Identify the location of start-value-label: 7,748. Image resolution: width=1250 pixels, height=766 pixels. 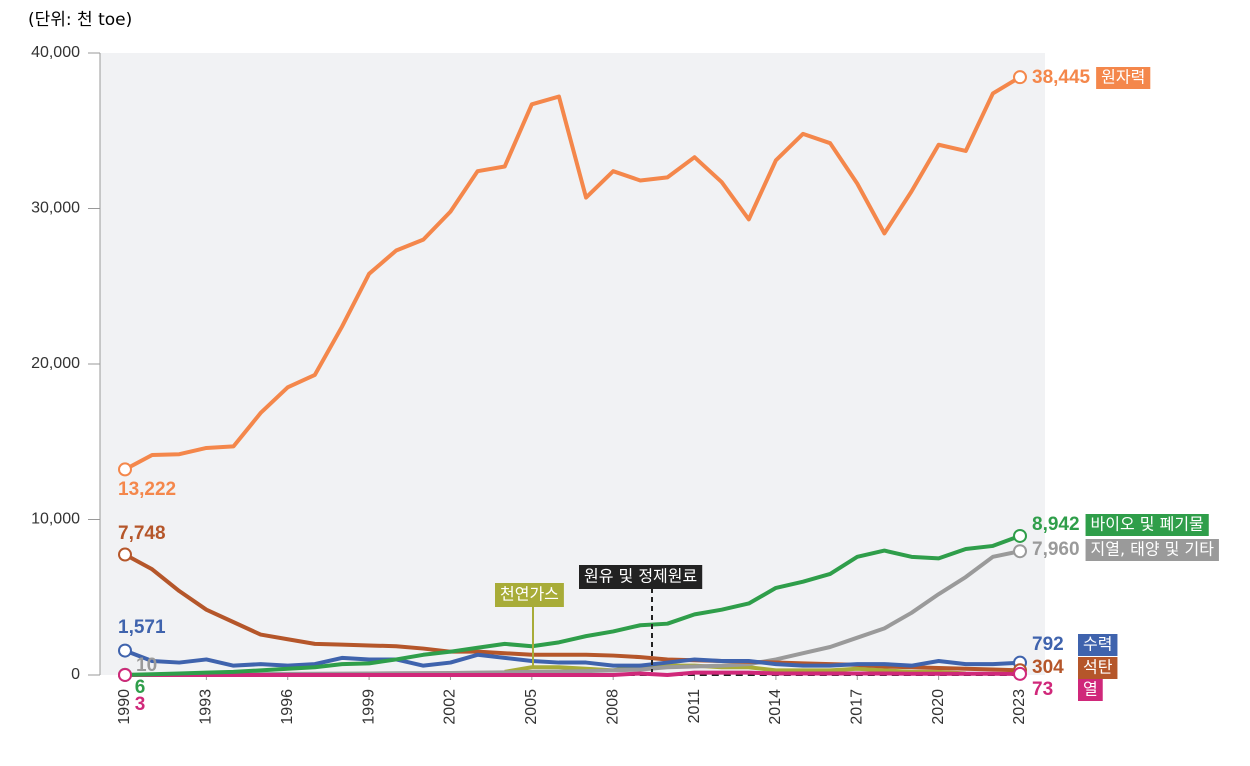
(142, 533).